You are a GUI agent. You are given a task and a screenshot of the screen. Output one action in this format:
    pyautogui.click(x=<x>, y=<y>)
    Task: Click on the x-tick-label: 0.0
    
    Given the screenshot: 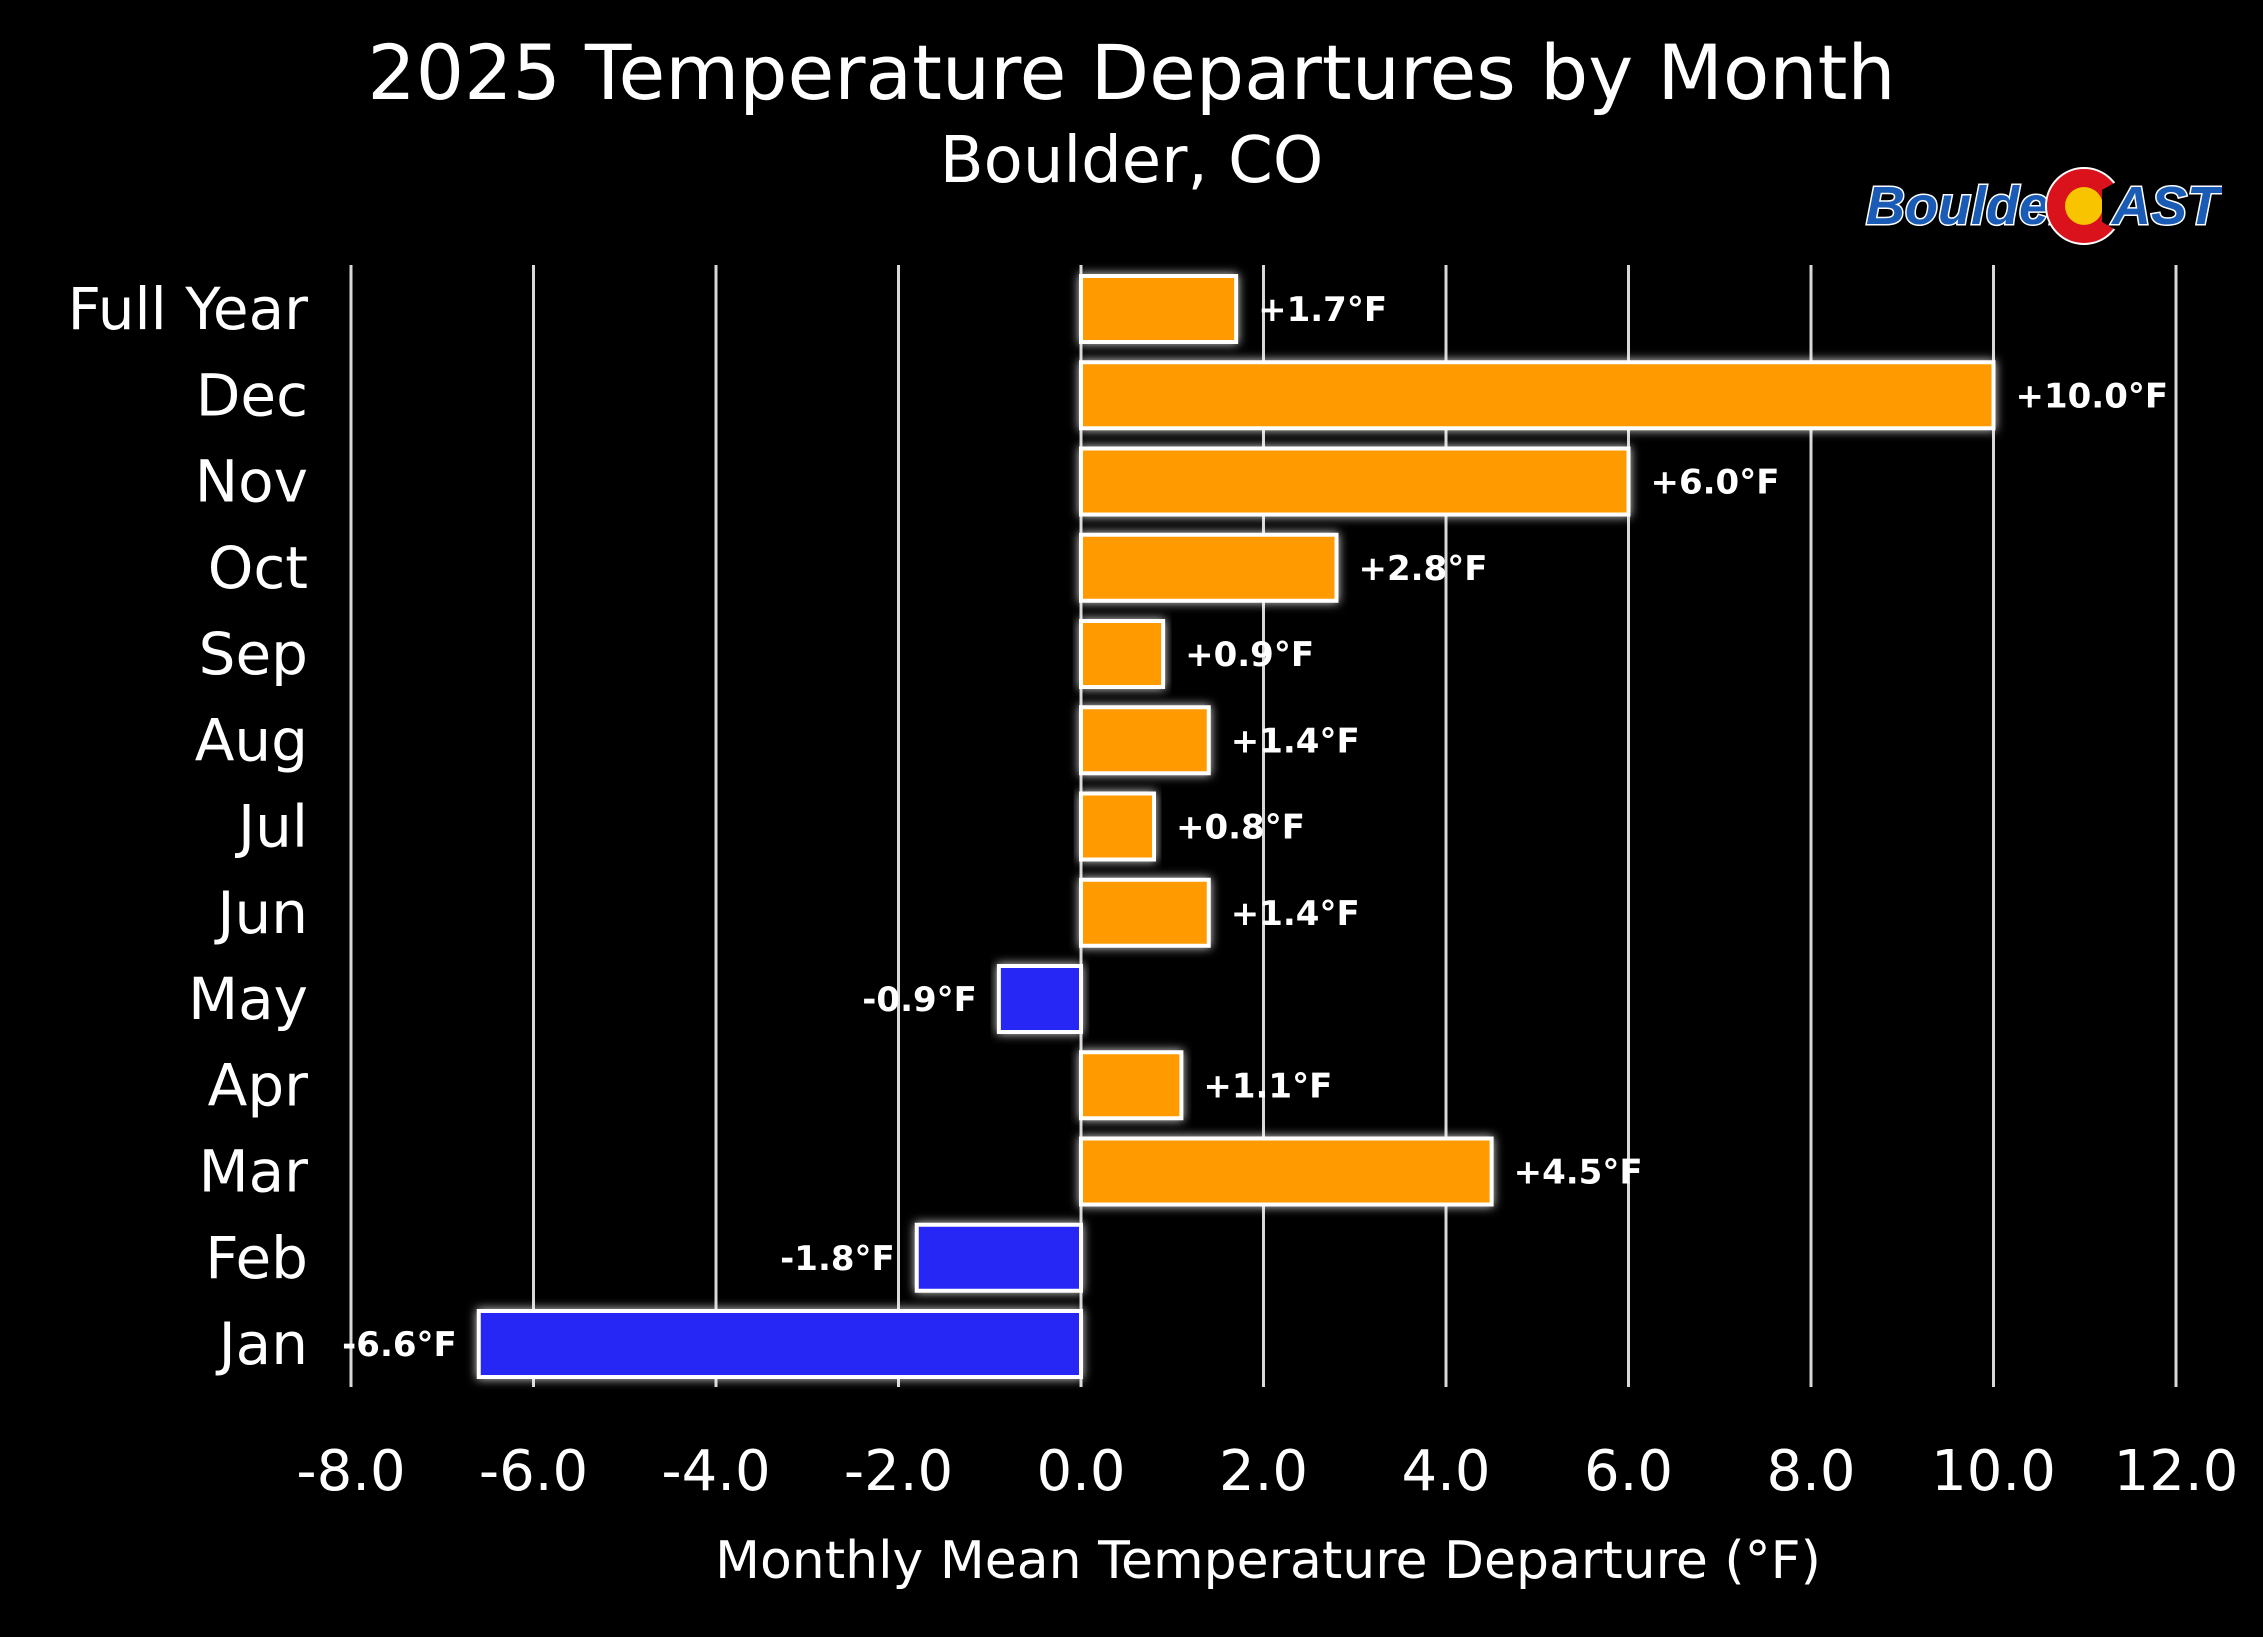 What is the action you would take?
    pyautogui.click(x=1080, y=1471)
    